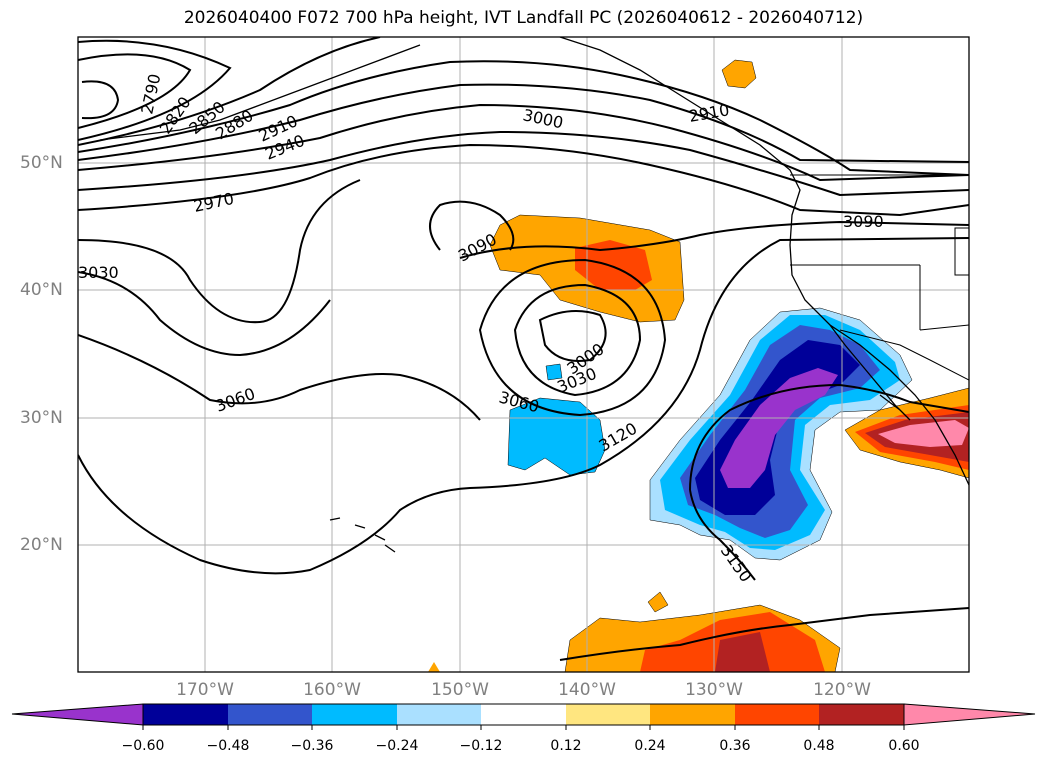 The width and height of the screenshot is (1047, 765). I want to click on colorbar, so click(523, 716).